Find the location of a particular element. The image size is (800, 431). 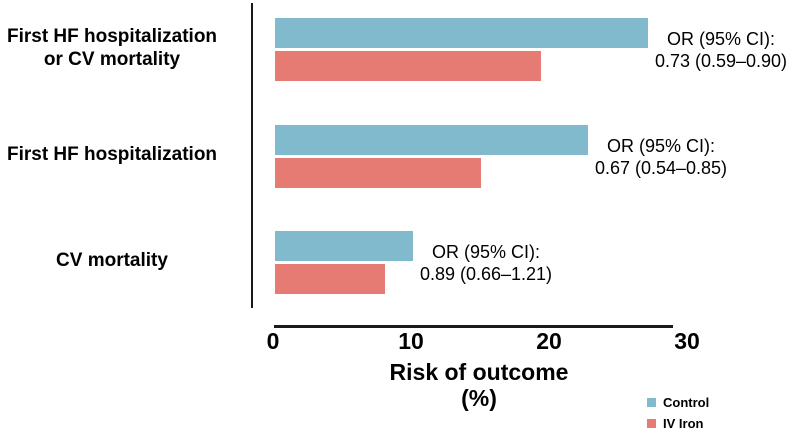

legend-label: IV Iron is located at coordinates (683, 423).